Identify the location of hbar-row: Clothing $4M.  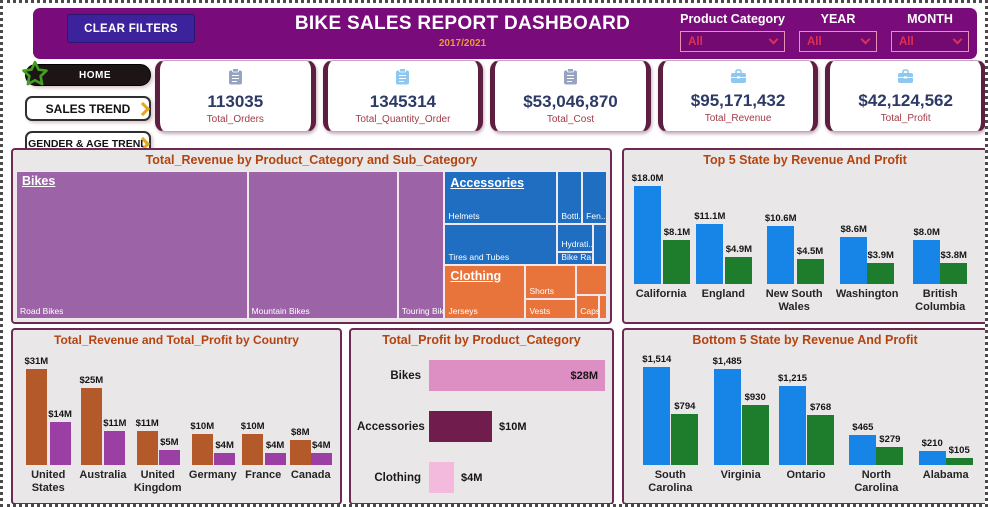
(481, 477).